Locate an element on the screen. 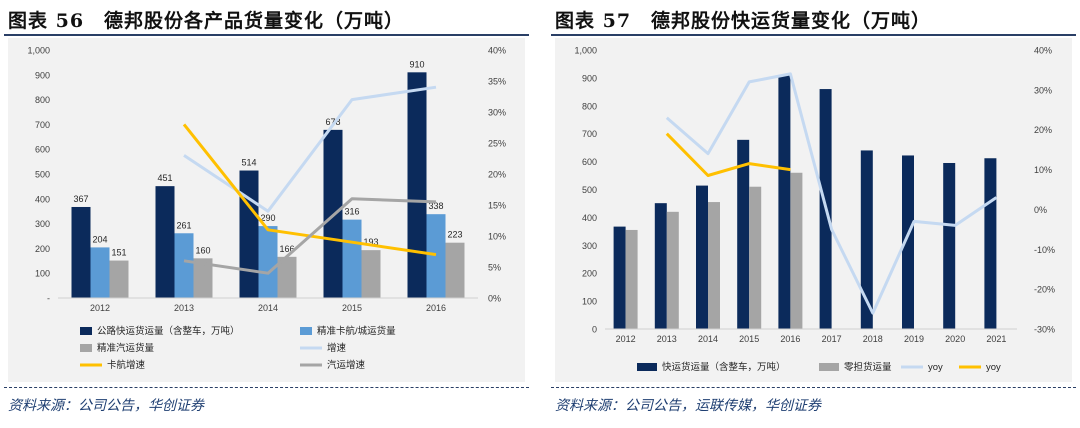 This screenshot has width=1080, height=428. data-label: 160 is located at coordinates (202, 250).